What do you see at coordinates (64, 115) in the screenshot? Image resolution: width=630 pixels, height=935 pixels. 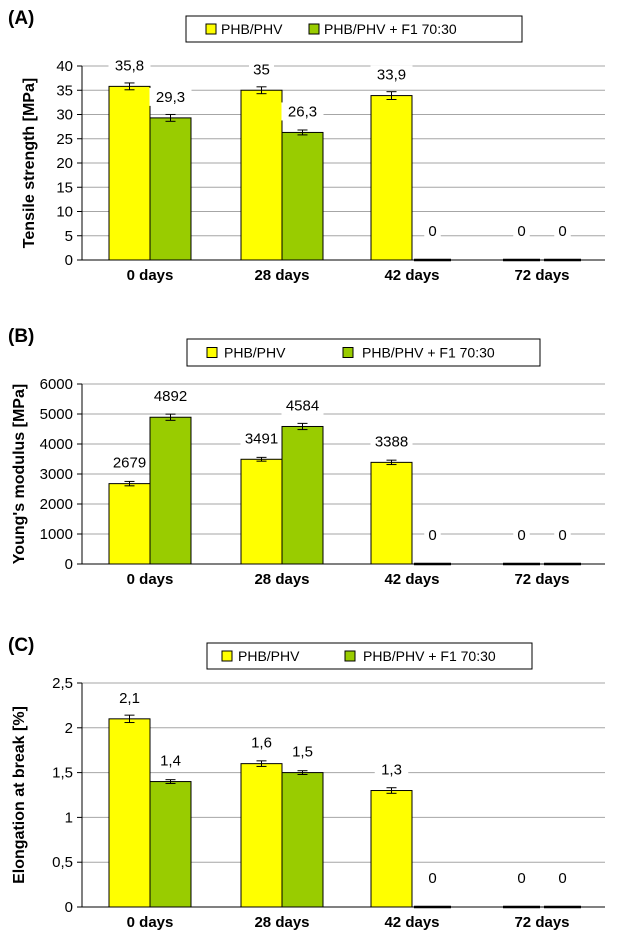 I see `y-tick-label: 30` at bounding box center [64, 115].